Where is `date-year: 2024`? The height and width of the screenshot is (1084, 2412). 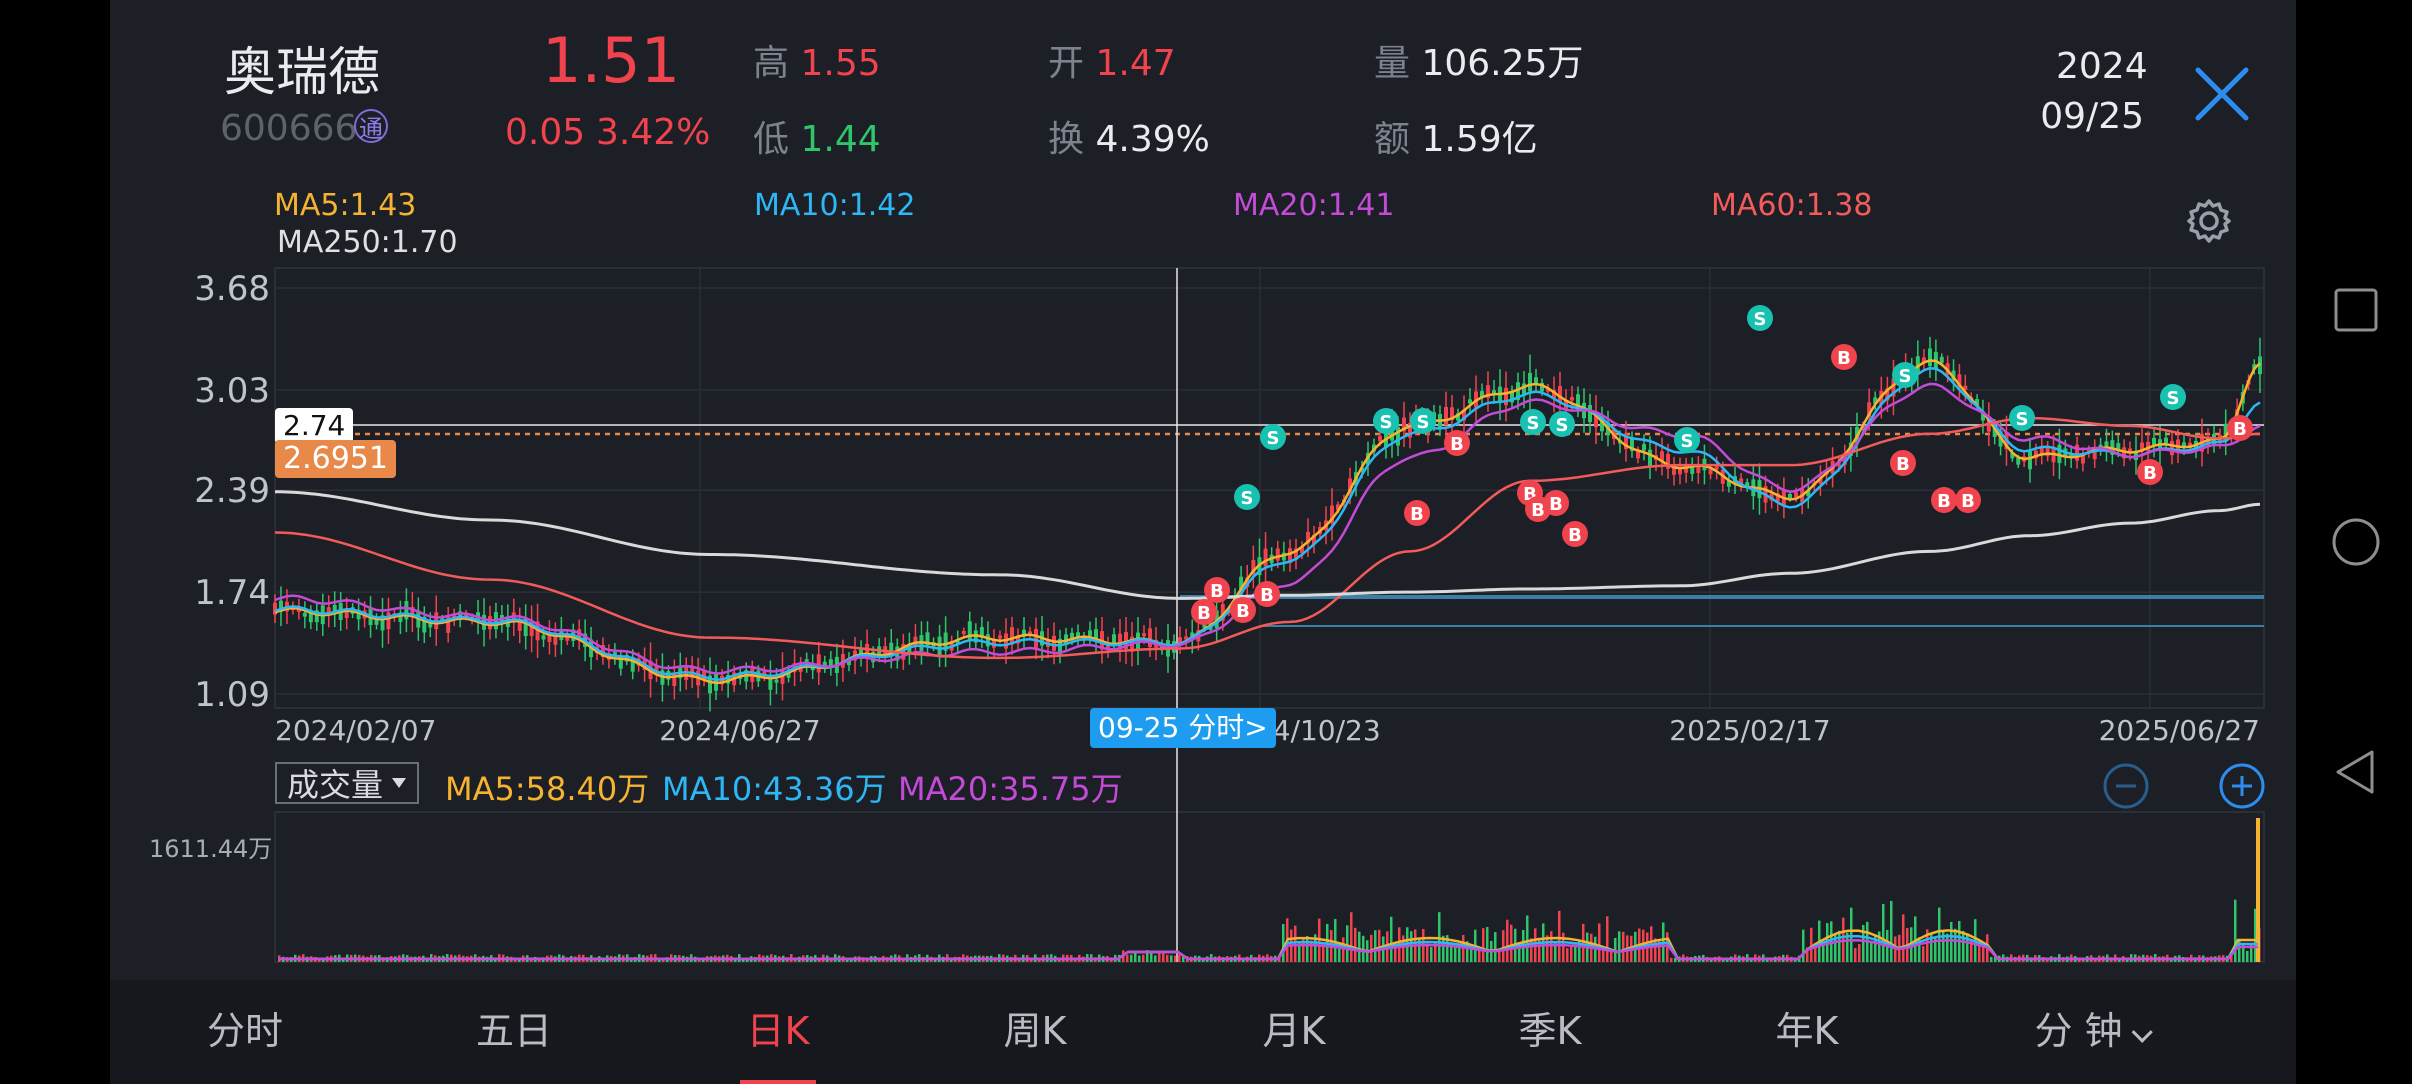
date-year: 2024 is located at coordinates (2102, 66).